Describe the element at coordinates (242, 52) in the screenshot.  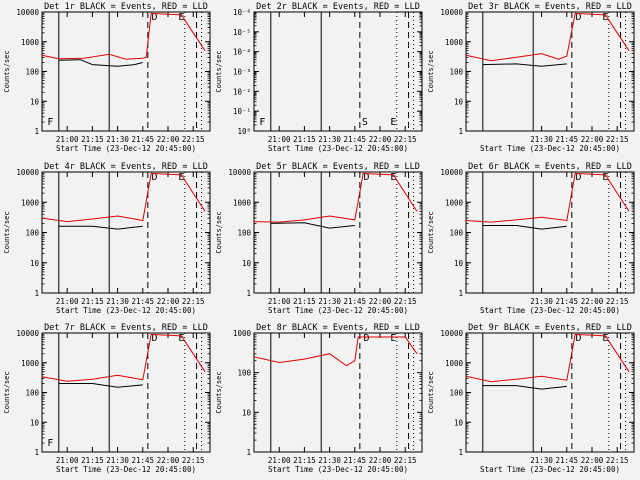
I see `y-tick-label: 10⁻⁴` at that location.